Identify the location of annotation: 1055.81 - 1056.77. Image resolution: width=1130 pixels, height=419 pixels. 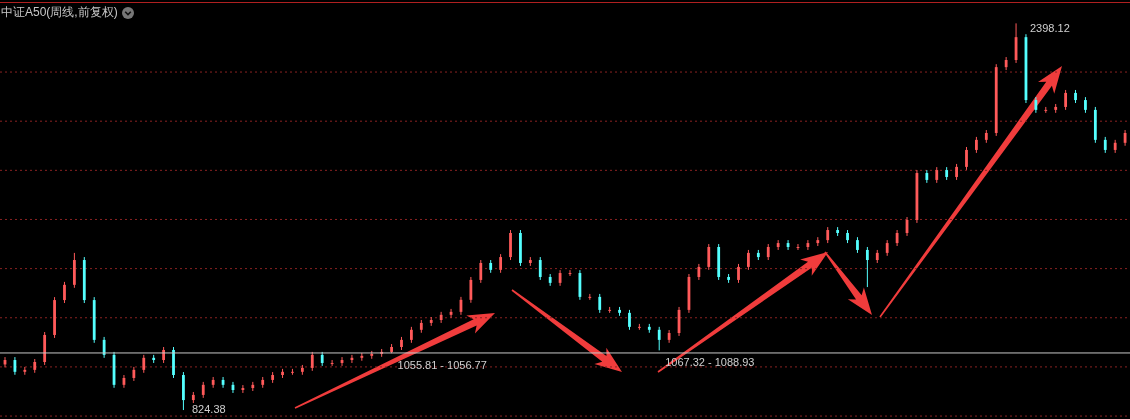
(442, 365).